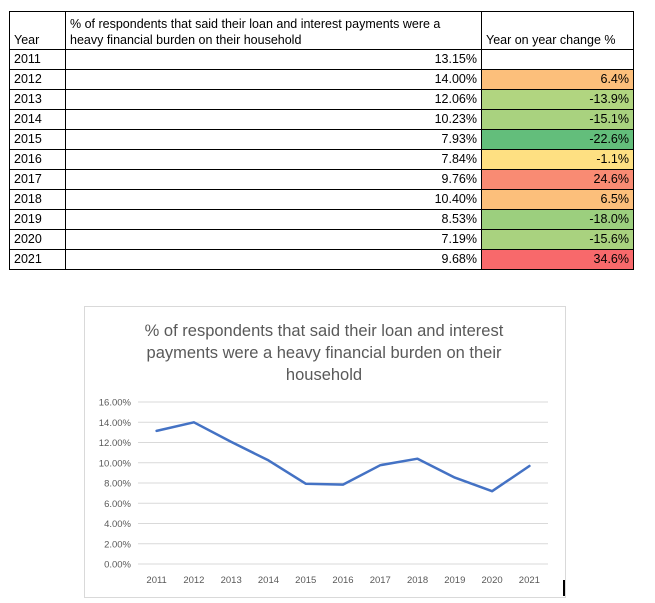 This screenshot has width=655, height=603. Describe the element at coordinates (380, 580) in the screenshot. I see `x-tick-label: 2017` at that location.